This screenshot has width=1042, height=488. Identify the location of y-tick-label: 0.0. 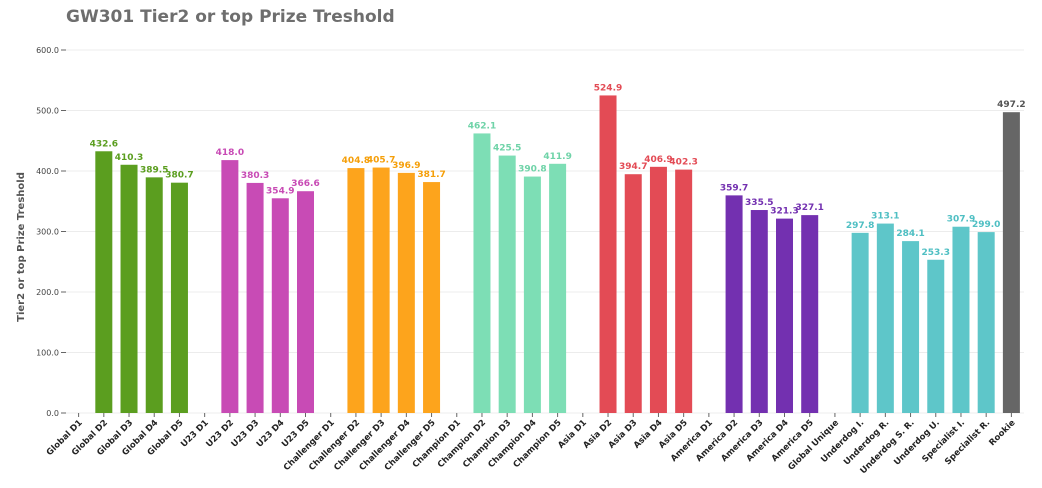
(52, 413).